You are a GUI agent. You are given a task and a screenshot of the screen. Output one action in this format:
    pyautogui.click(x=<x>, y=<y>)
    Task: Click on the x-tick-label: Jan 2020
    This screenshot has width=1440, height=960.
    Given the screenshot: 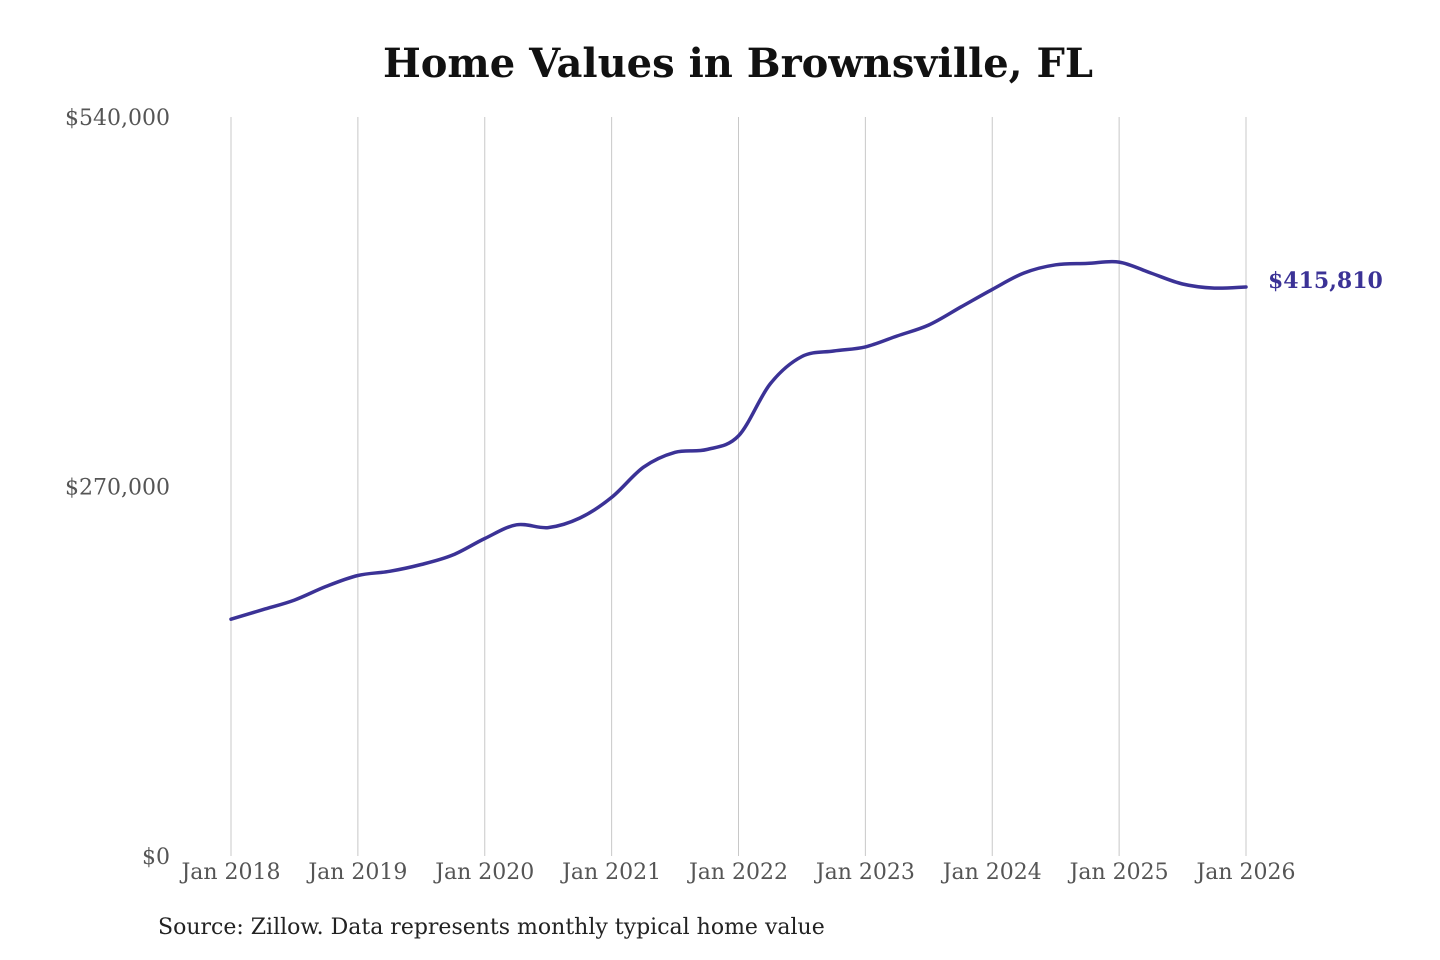 What is the action you would take?
    pyautogui.click(x=483, y=872)
    